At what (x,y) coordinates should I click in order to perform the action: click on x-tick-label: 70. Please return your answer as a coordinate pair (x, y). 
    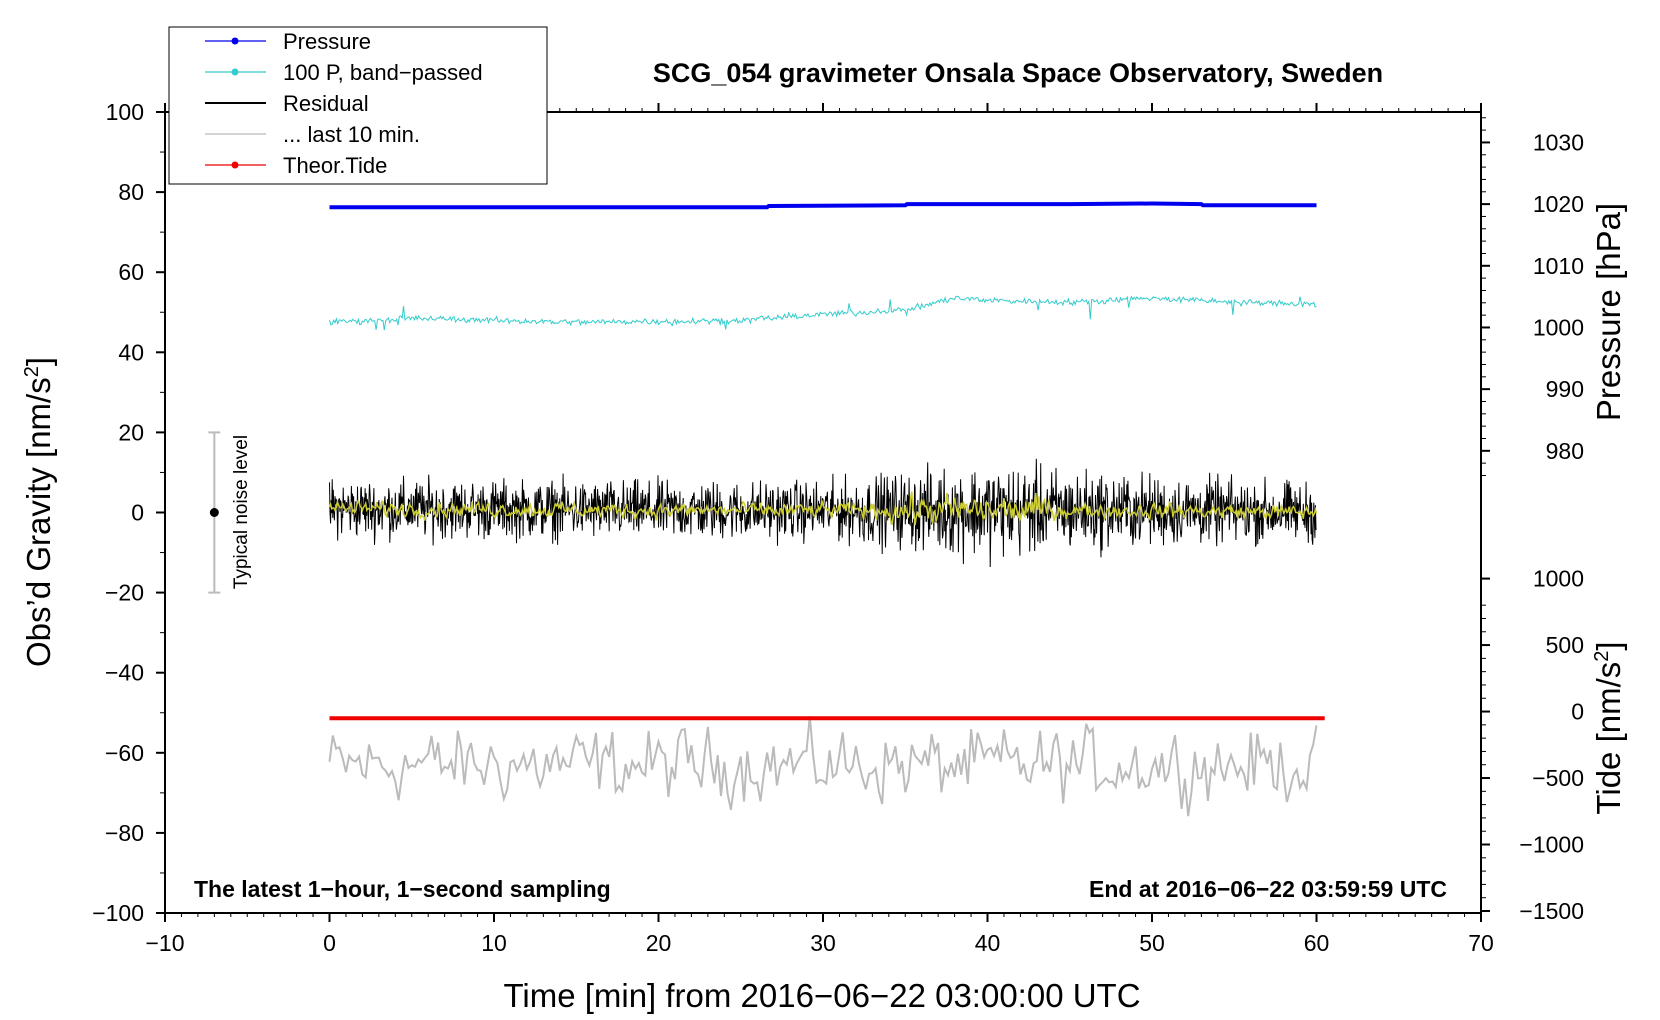
    Looking at the image, I should click on (1481, 943).